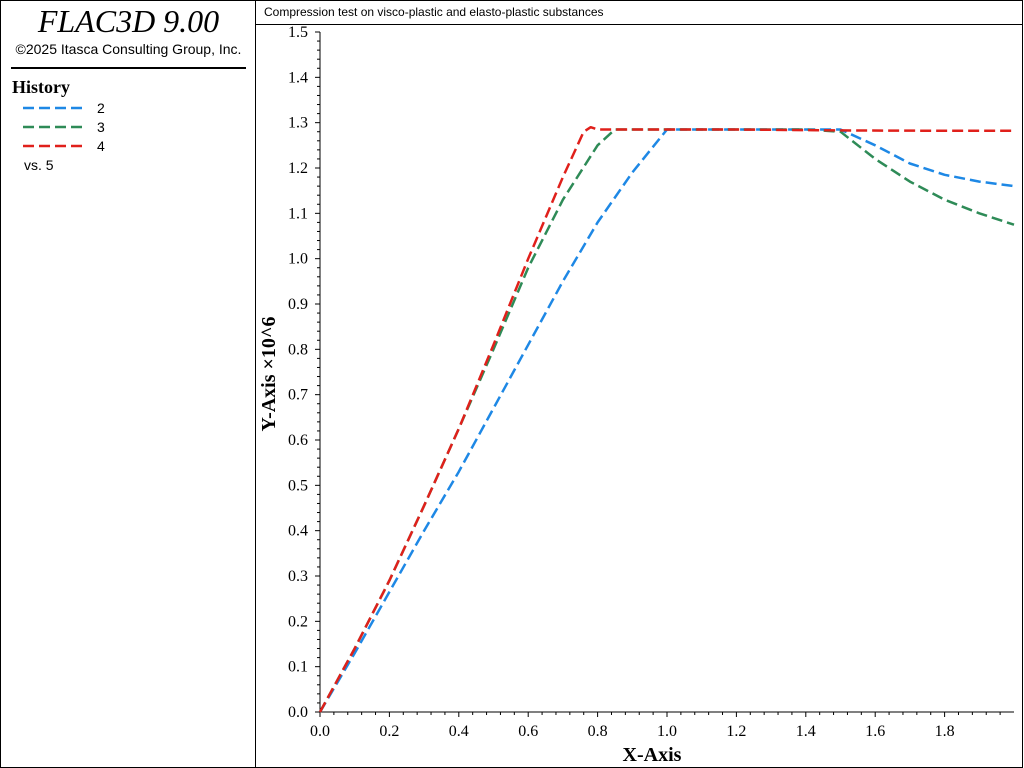 Image resolution: width=1024 pixels, height=768 pixels. What do you see at coordinates (459, 731) in the screenshot?
I see `x-tick-label: 0.4` at bounding box center [459, 731].